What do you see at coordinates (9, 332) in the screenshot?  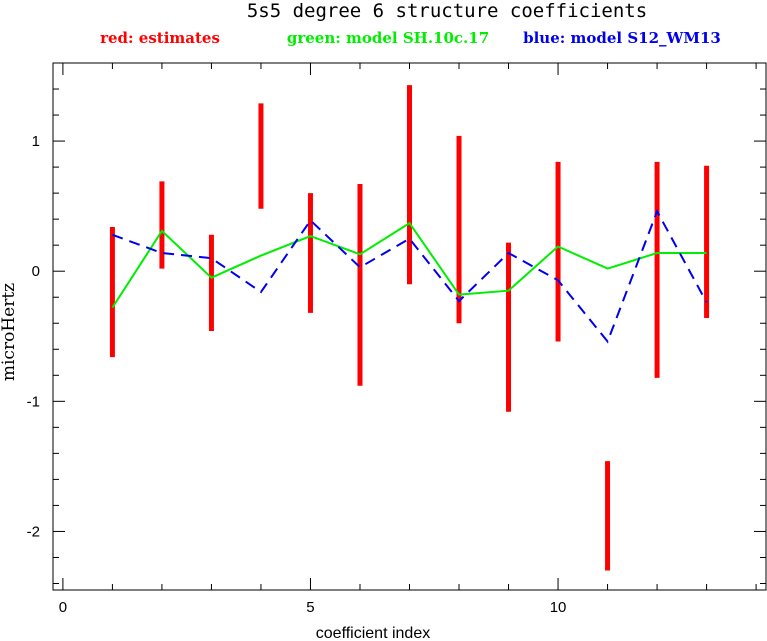 I see `y-axis-label: microHertz` at bounding box center [9, 332].